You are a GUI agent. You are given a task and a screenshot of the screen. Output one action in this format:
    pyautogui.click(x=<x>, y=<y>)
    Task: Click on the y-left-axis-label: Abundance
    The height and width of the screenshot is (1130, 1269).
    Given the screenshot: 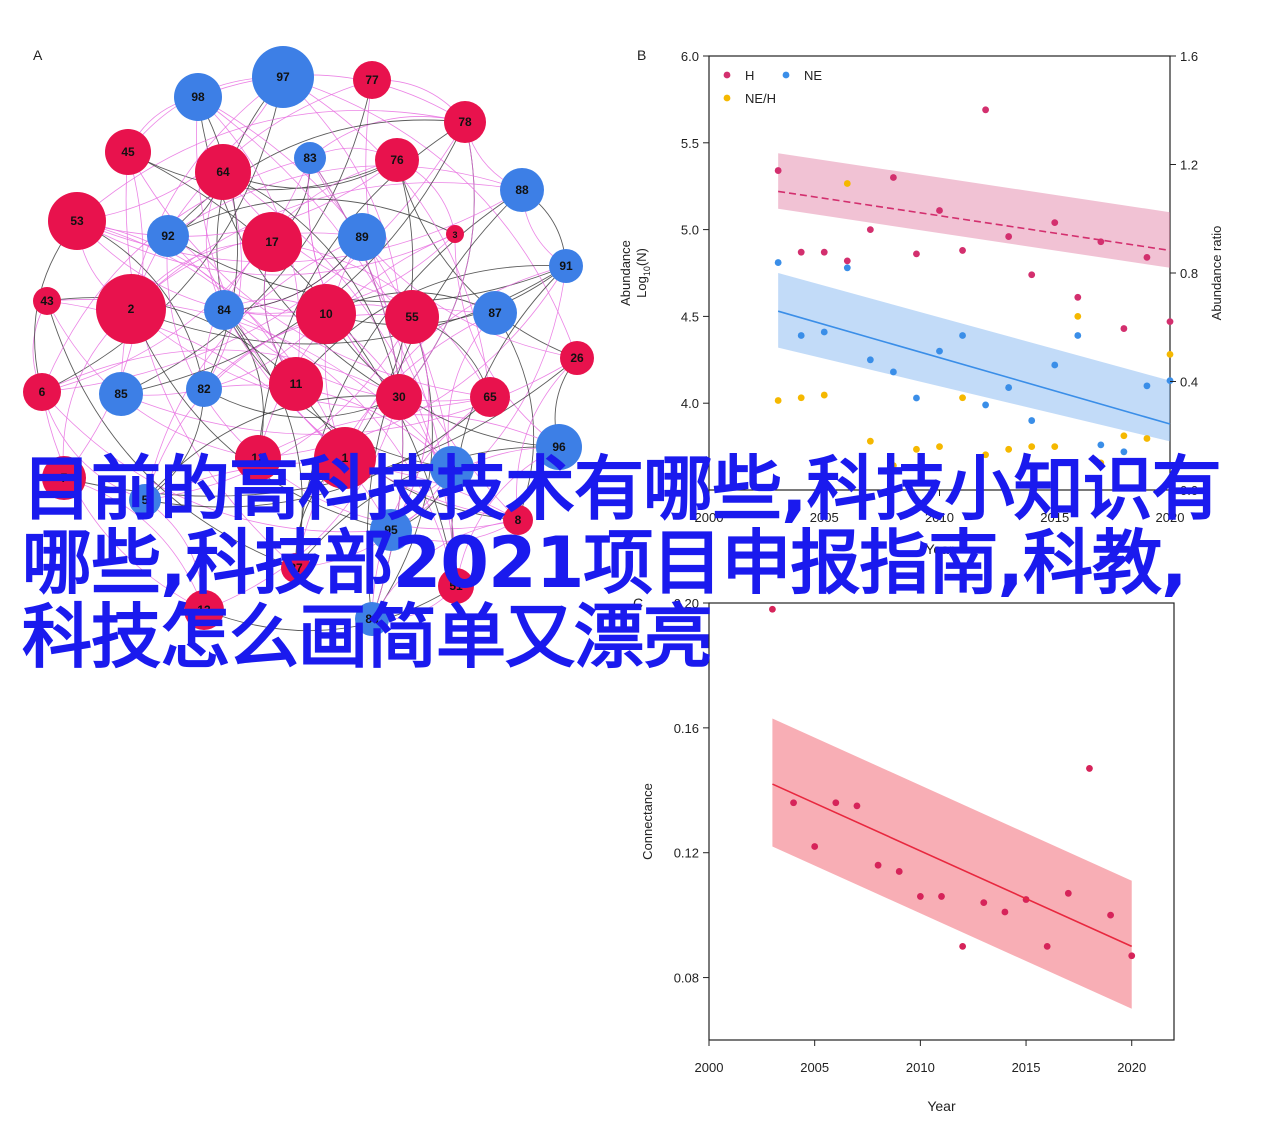 What is the action you would take?
    pyautogui.click(x=625, y=273)
    